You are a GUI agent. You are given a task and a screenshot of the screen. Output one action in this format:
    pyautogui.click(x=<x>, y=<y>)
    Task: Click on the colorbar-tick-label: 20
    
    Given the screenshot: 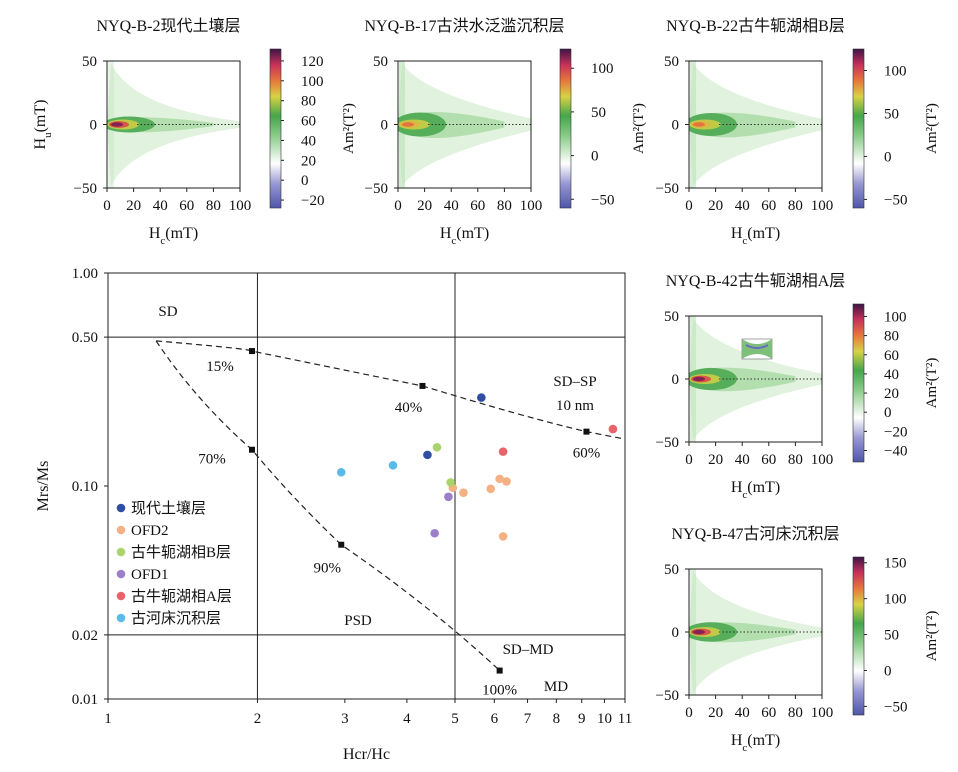 What is the action you would take?
    pyautogui.click(x=308, y=161)
    